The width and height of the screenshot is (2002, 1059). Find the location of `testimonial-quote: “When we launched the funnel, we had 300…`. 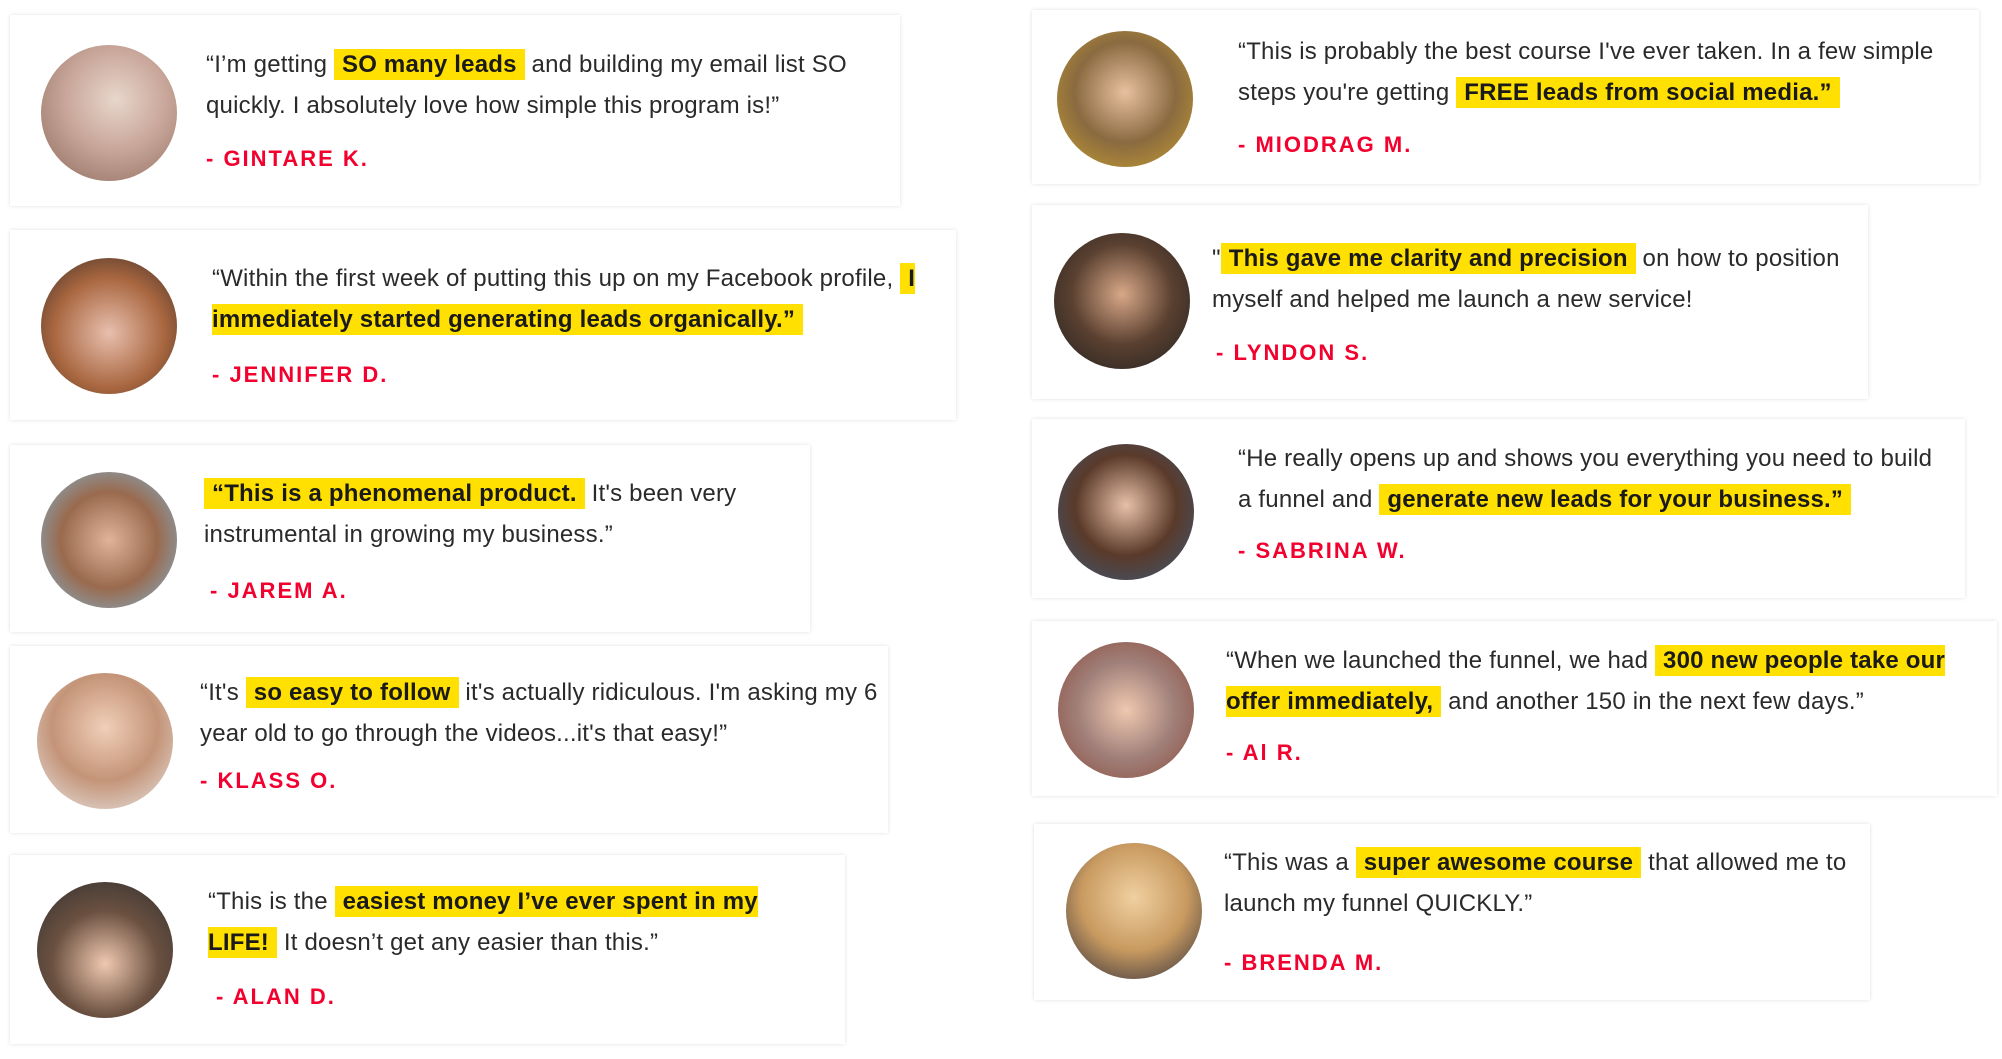

testimonial-quote: “When we launched the funnel, we had 300… is located at coordinates (1601, 681).